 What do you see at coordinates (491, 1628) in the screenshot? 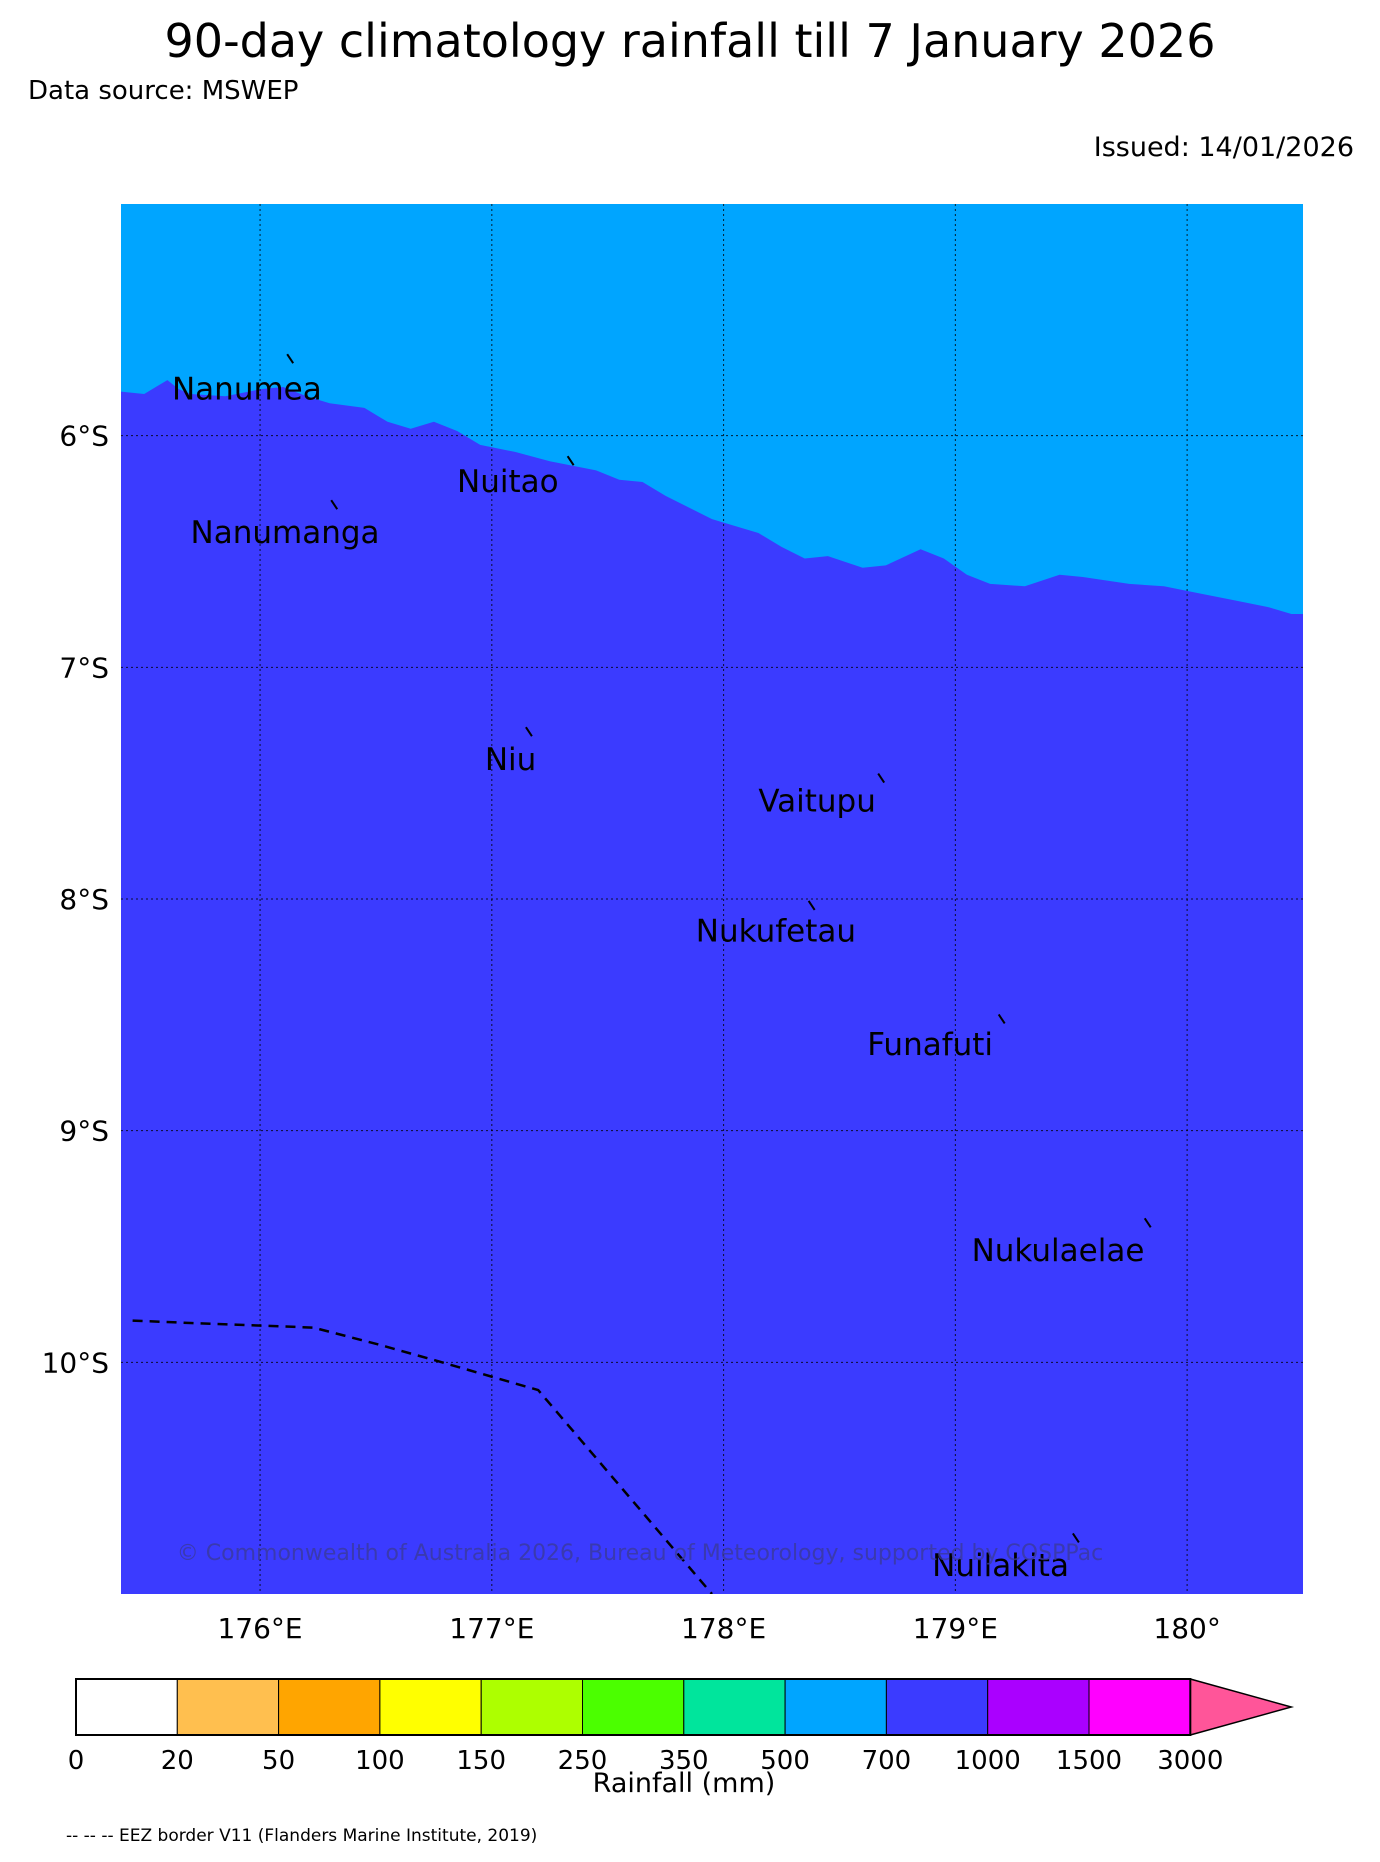
I see `lon-tick-label: 177°E` at bounding box center [491, 1628].